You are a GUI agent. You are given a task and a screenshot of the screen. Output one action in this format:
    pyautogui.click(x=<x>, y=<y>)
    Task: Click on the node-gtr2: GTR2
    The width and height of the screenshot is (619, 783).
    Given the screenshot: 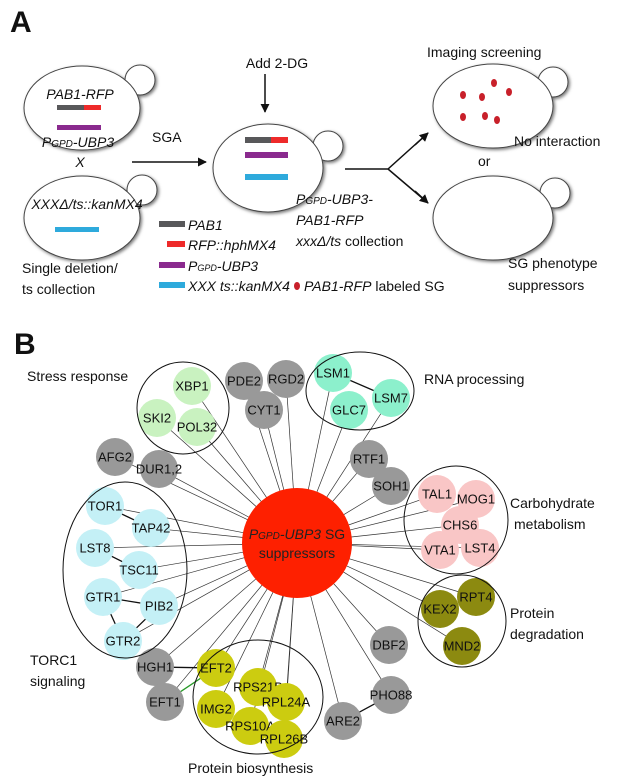 What is the action you would take?
    pyautogui.click(x=123, y=641)
    